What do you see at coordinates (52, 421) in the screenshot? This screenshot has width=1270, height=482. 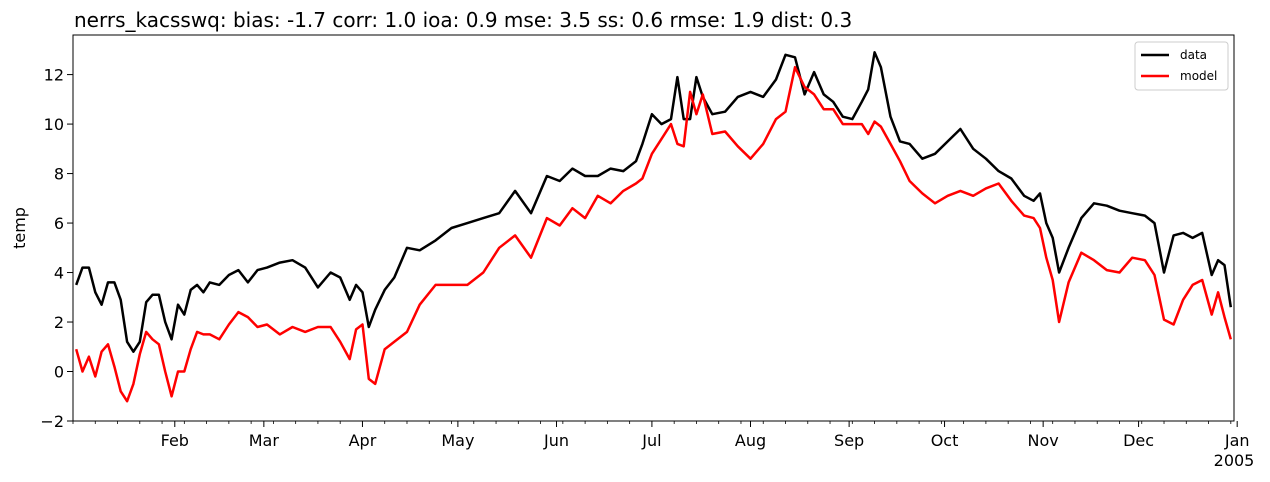 I see `y-tick-label: −2` at bounding box center [52, 421].